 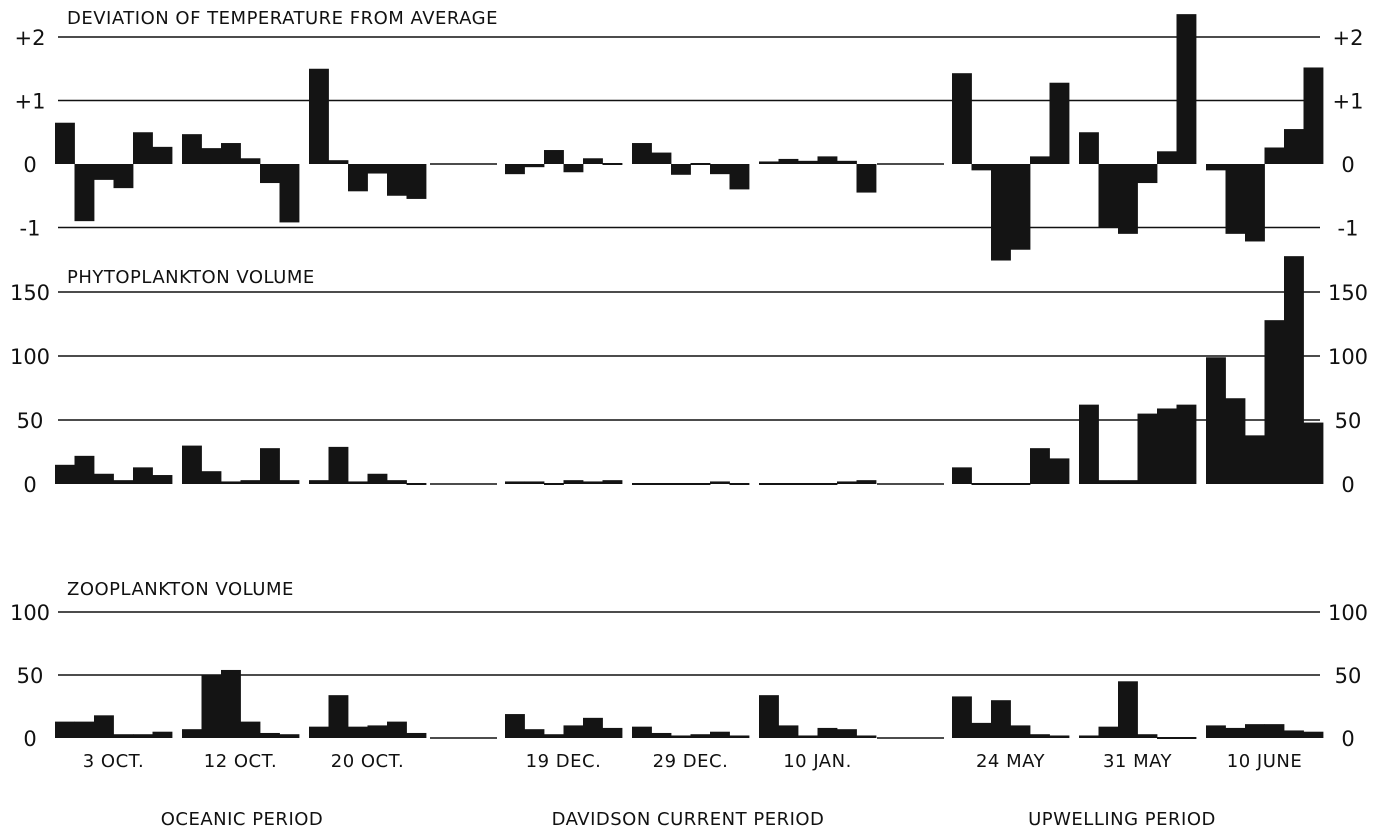 I want to click on x-date-label: 24 MAY, so click(x=1011, y=761).